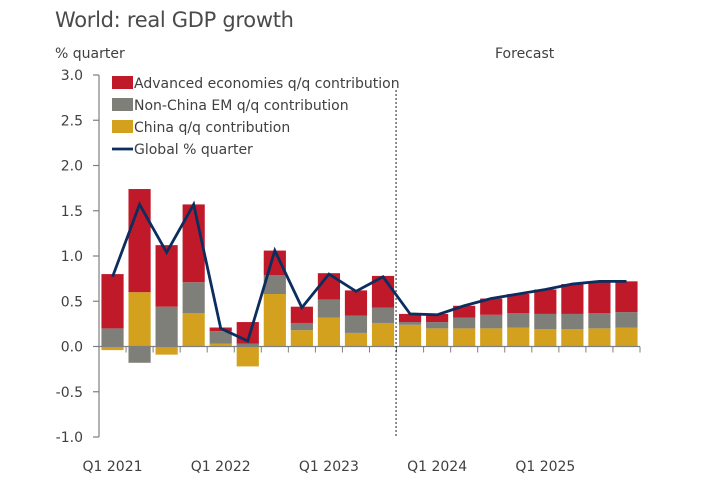 This screenshot has height=489, width=705. I want to click on x-tick-label: Q1 2025, so click(545, 467).